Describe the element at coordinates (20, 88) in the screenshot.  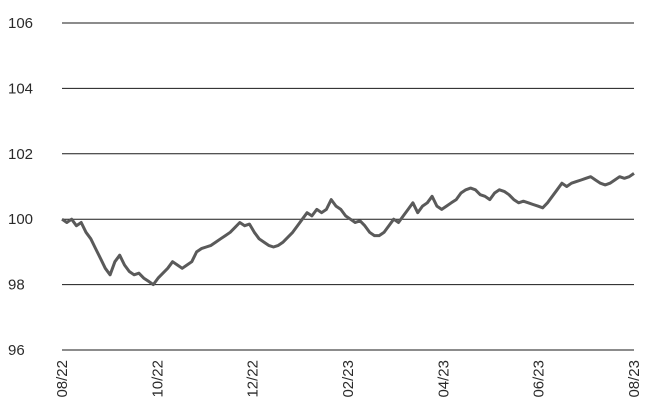
I see `y-tick-label: 104` at that location.